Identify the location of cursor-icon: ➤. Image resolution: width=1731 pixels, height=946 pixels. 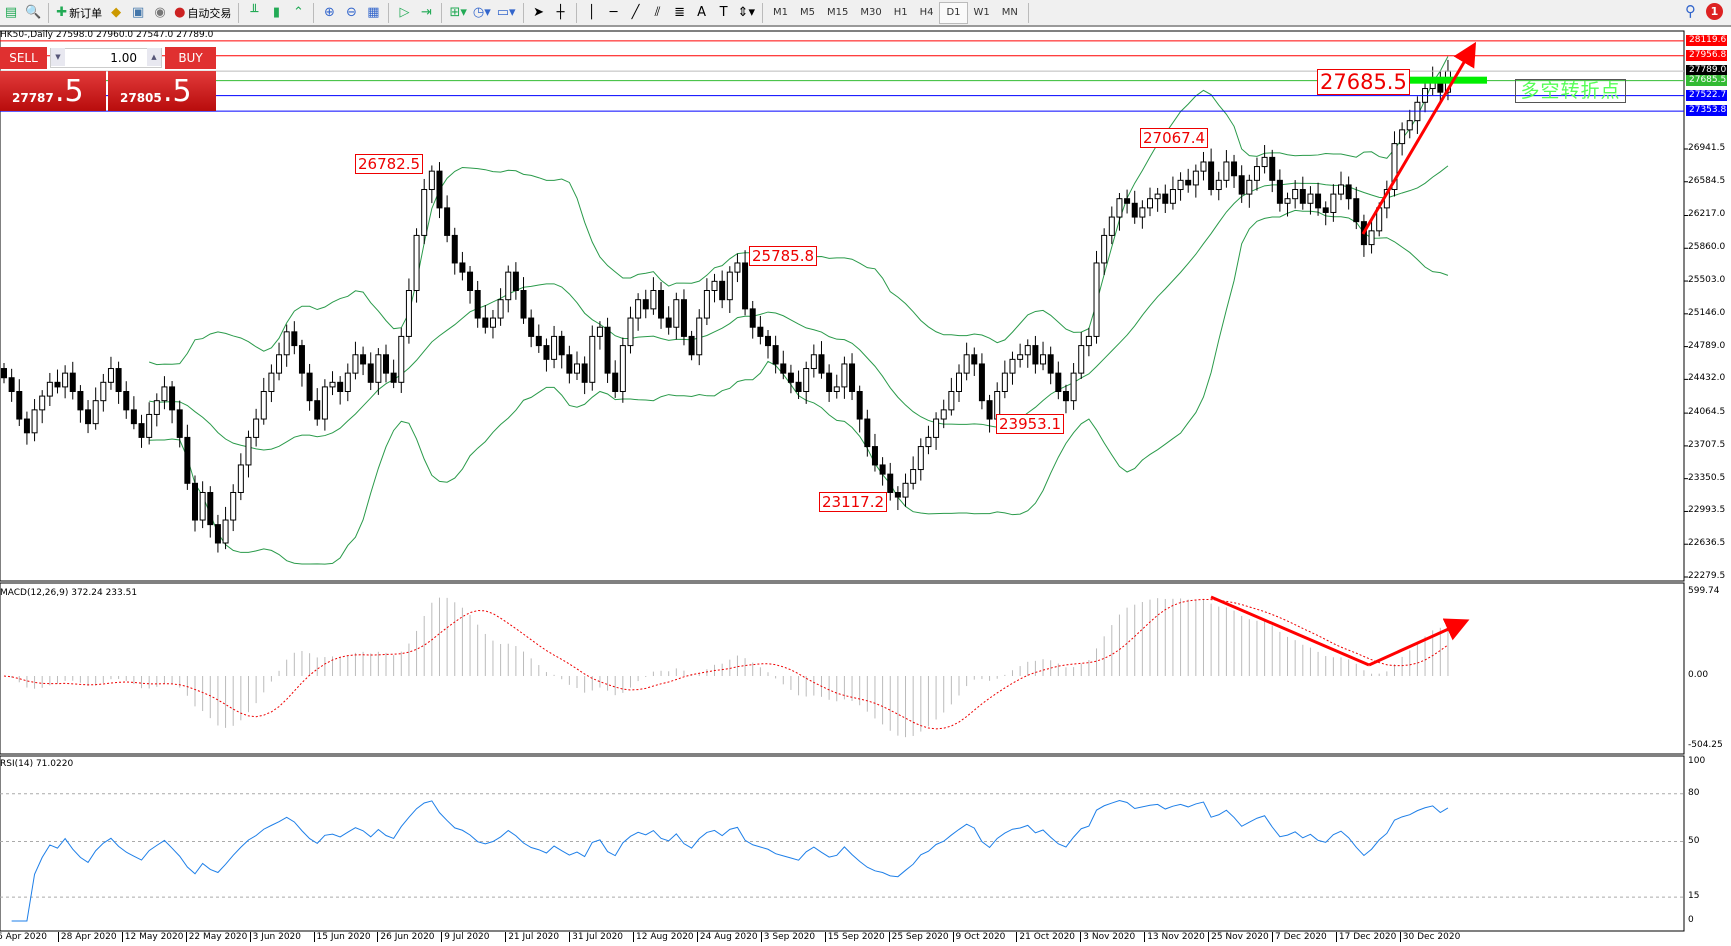
(538, 12).